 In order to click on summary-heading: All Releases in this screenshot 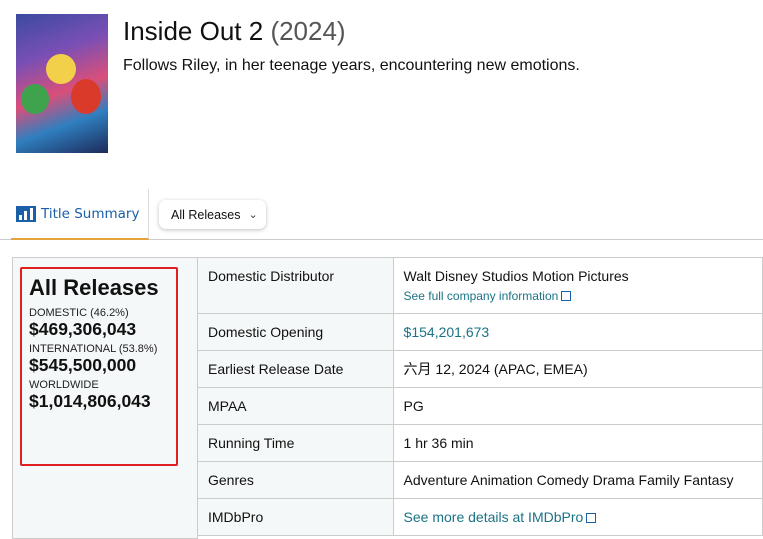, I will do `click(94, 287)`.